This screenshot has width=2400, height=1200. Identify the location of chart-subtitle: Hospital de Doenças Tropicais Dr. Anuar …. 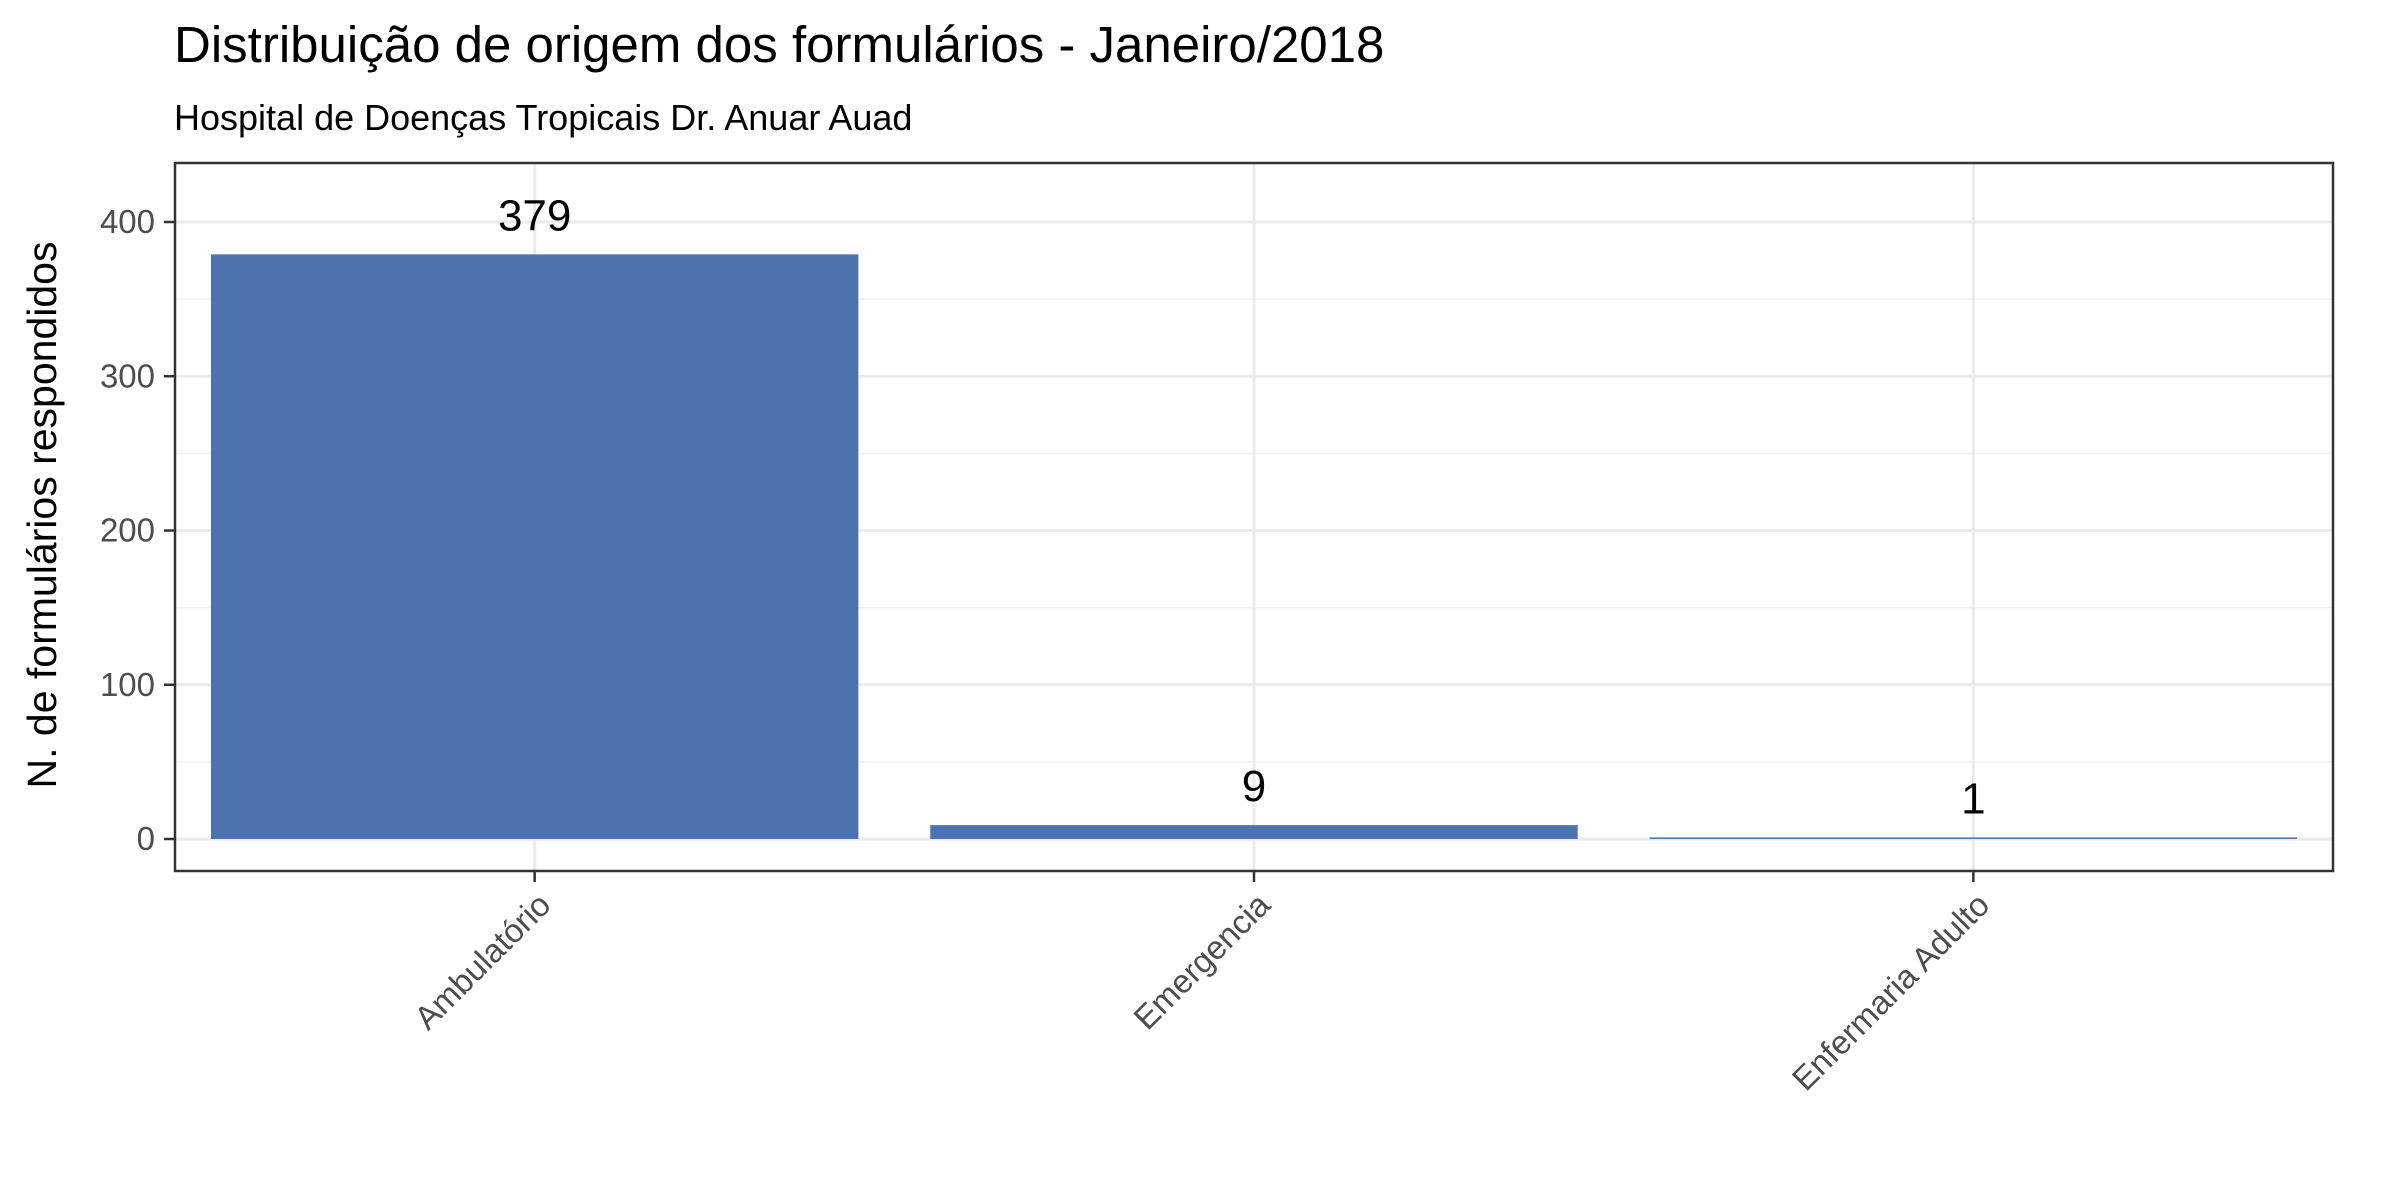
(543, 117).